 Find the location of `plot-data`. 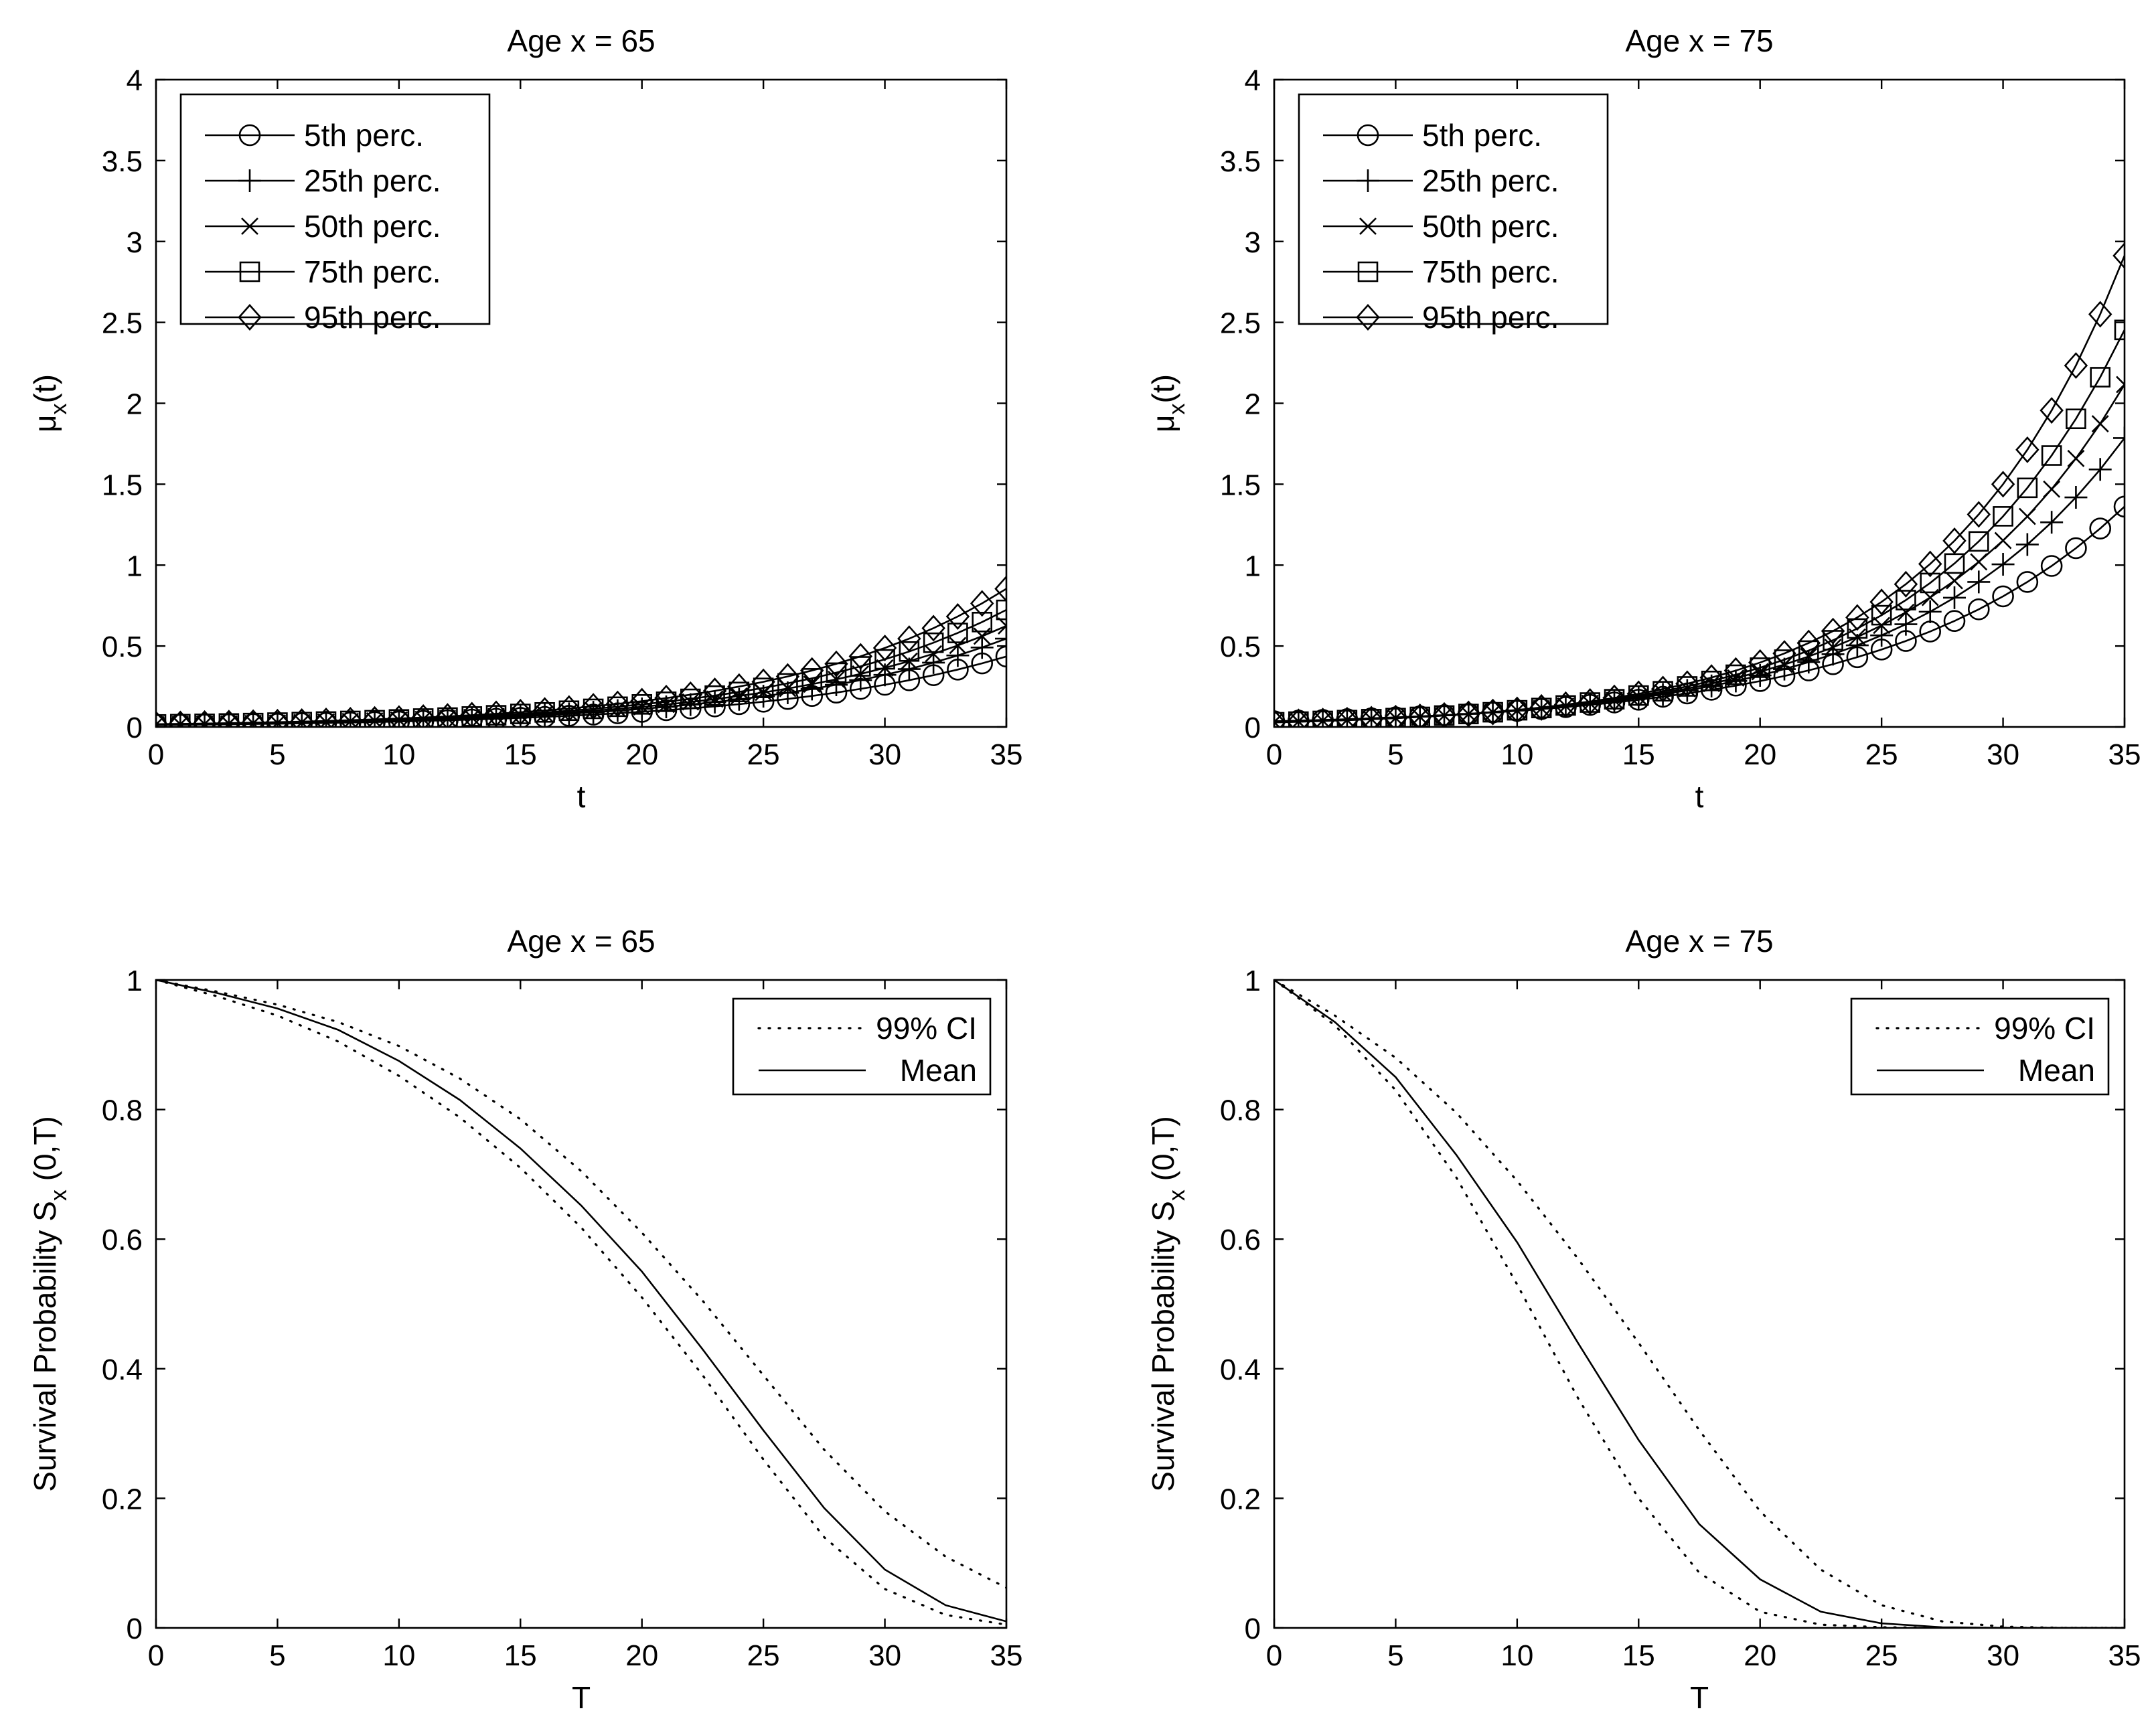

plot-data is located at coordinates (581, 1303).